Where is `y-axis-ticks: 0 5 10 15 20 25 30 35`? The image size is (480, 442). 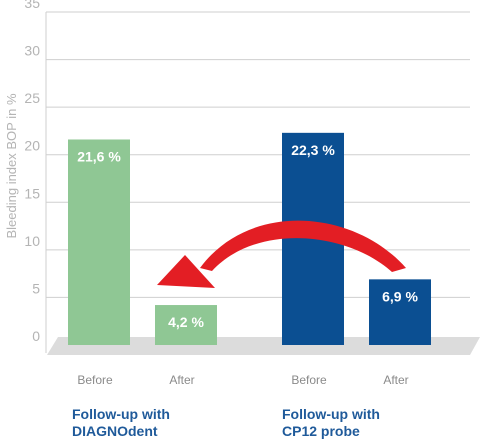 y-axis-ticks: 0 5 10 15 20 25 30 35 is located at coordinates (32, 172).